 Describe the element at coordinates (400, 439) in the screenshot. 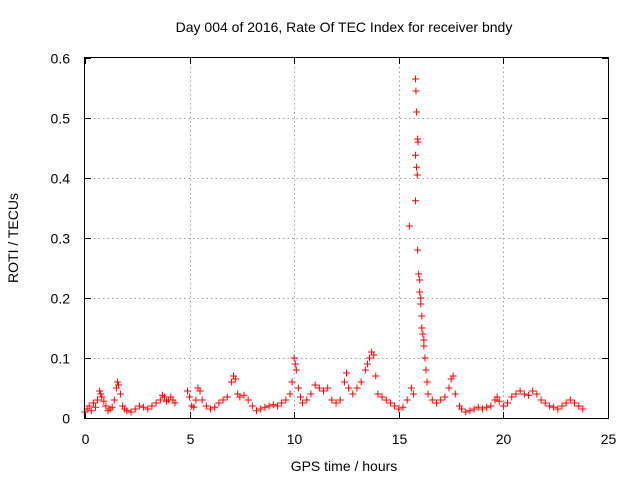

I see `x-tick-label: 15` at that location.